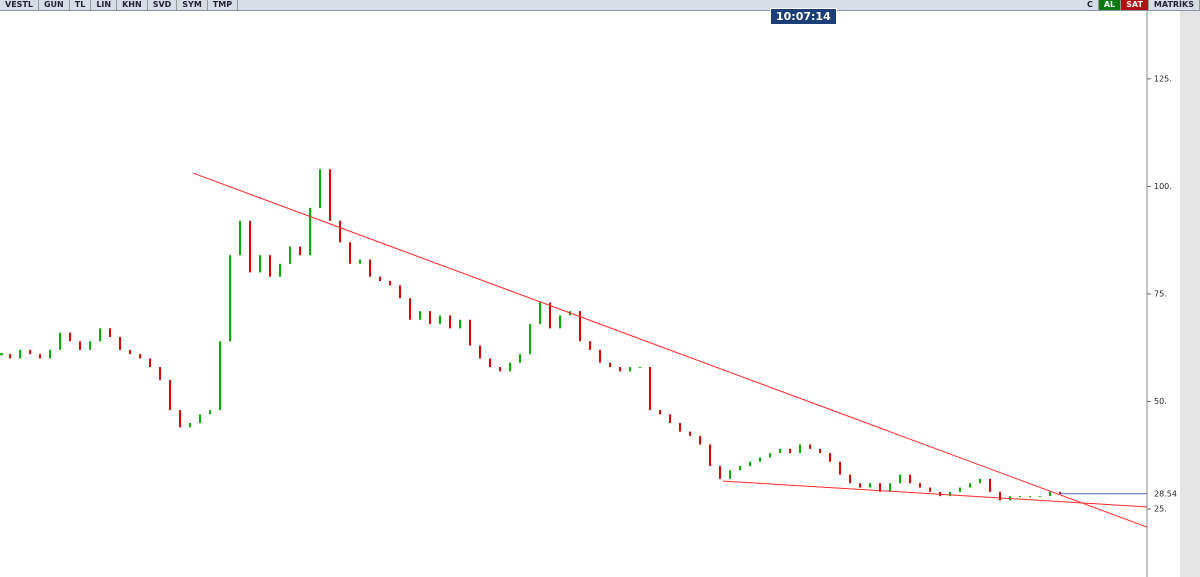  Describe the element at coordinates (54, 5) in the screenshot. I see `tool-button: GUN` at that location.